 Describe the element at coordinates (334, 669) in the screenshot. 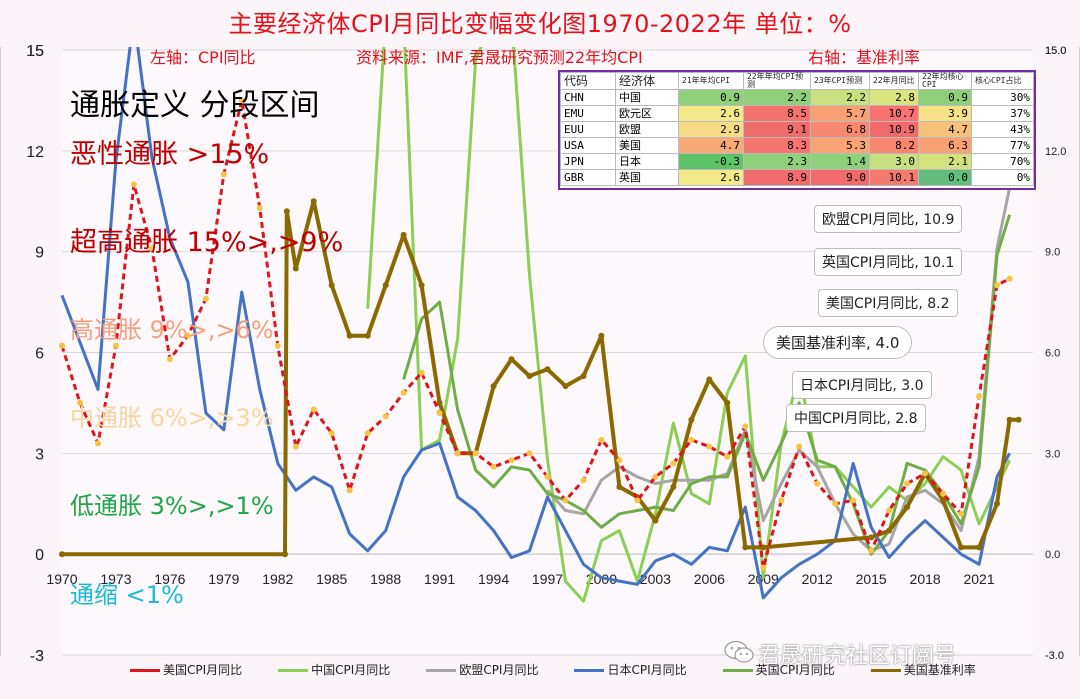

I see `legend-item-cn-cpi: 中国CPI月同比` at that location.